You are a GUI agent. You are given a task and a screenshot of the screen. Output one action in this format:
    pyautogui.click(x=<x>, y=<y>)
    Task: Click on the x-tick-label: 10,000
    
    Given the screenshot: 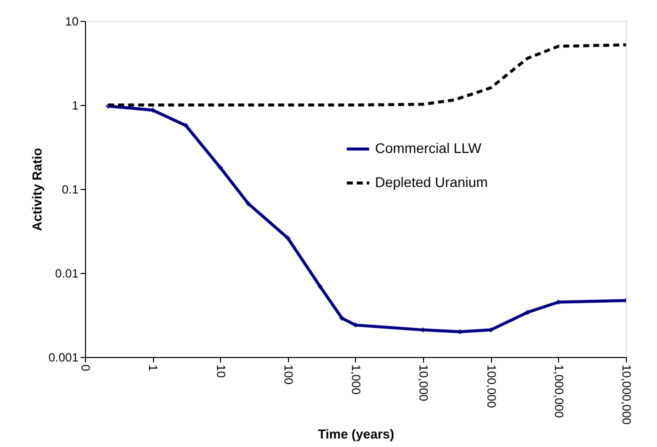 What is the action you would take?
    pyautogui.click(x=423, y=383)
    